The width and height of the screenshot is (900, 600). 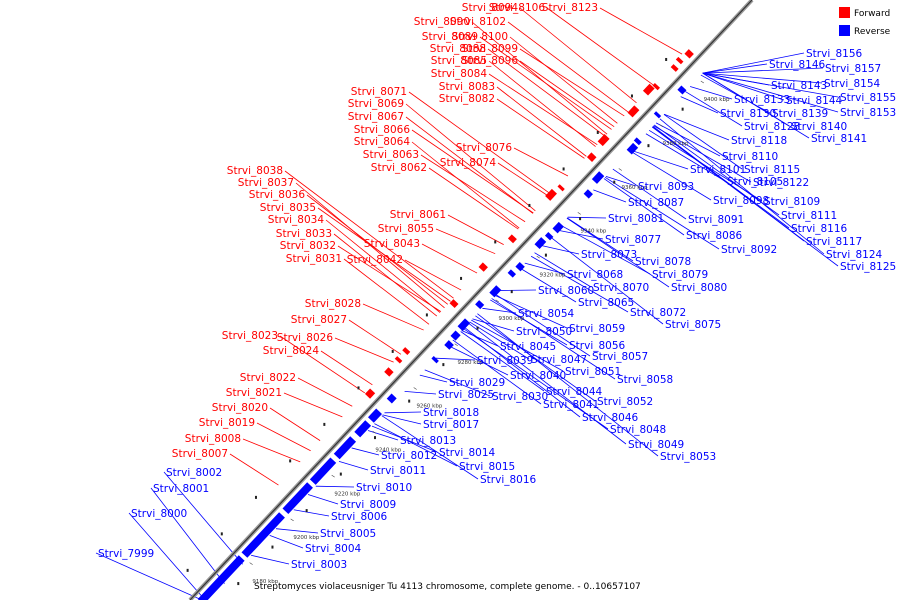 I want to click on reverse-gene-label: Strvi_8017, so click(x=451, y=425).